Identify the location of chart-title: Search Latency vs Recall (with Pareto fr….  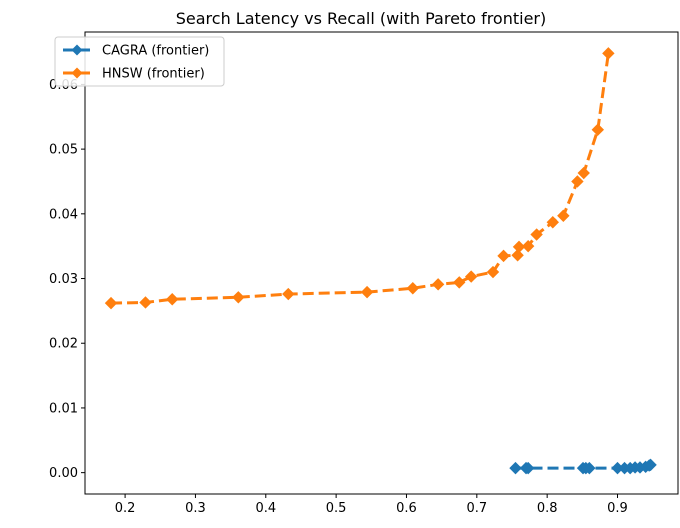
(361, 18).